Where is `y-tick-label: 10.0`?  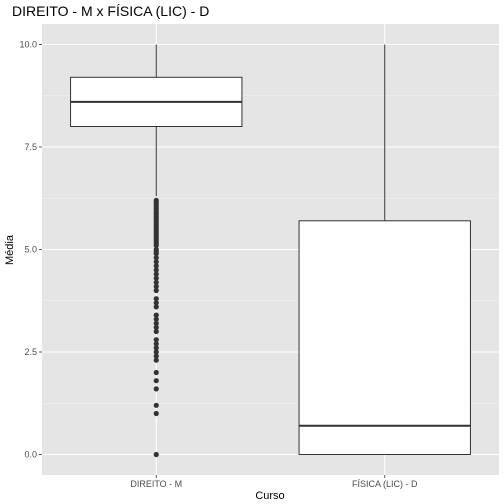 y-tick-label: 10.0 is located at coordinates (28, 45).